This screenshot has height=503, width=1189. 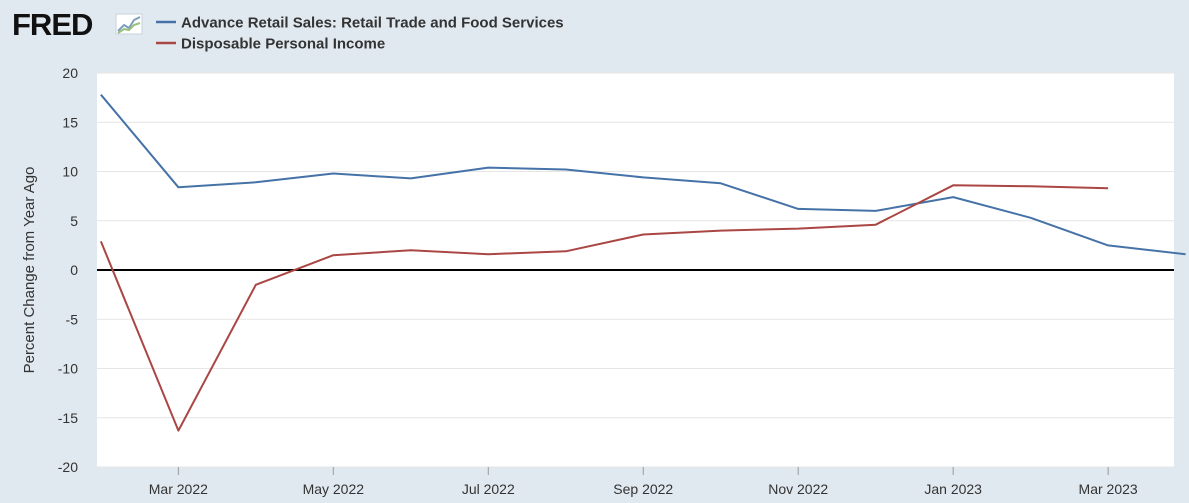 I want to click on y-tick-label: 0, so click(x=74, y=270).